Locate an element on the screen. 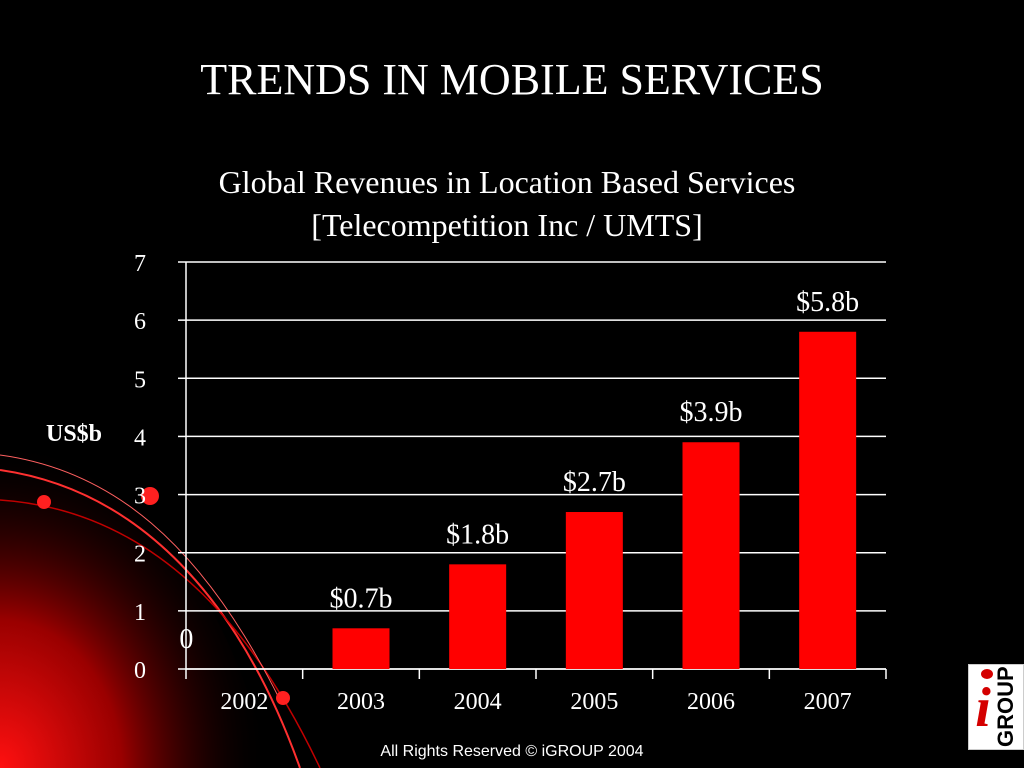  data-label: $0.7b is located at coordinates (361, 598).